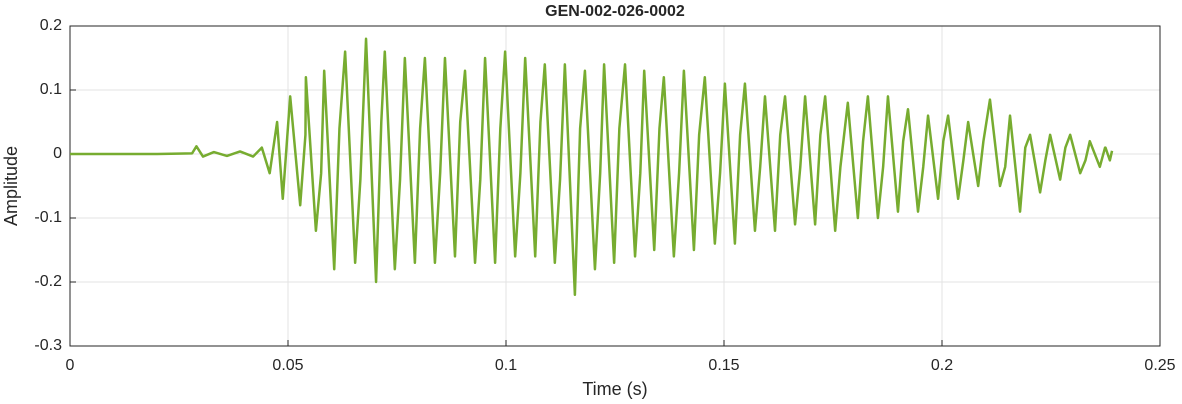 The image size is (1182, 404). I want to click on x-tick-label: 0.25, so click(1159, 365).